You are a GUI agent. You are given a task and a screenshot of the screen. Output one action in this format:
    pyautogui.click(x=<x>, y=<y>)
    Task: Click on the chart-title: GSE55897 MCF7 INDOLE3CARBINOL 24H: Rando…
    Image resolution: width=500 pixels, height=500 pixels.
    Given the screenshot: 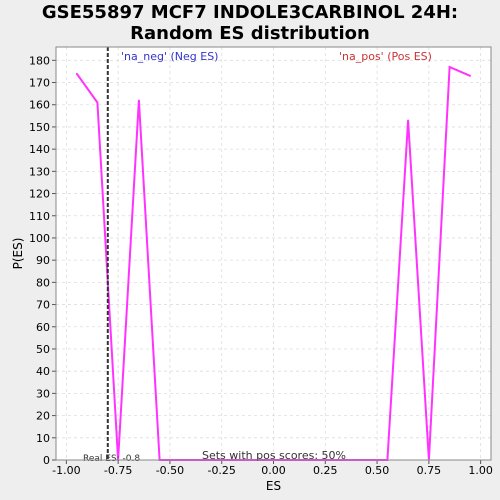 What is the action you would take?
    pyautogui.click(x=250, y=23)
    